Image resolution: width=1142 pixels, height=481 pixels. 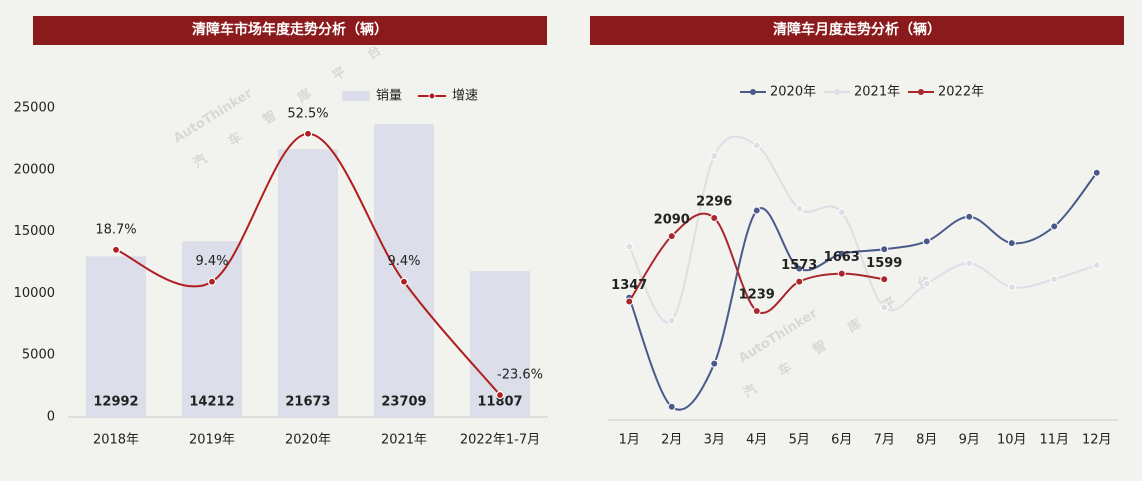 I want to click on x-tick-label: 5月, so click(x=799, y=440).